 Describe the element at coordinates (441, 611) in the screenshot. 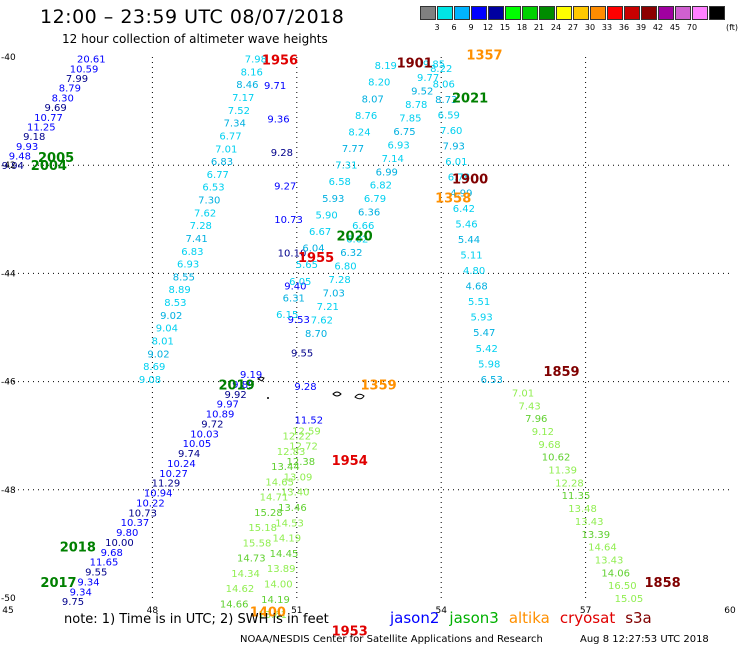

I see `lon-tick-label: 54` at that location.